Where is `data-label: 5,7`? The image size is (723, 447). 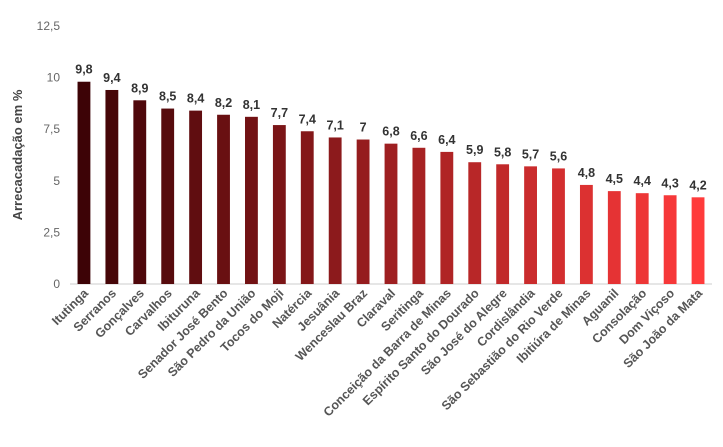 data-label: 5,7 is located at coordinates (530, 154).